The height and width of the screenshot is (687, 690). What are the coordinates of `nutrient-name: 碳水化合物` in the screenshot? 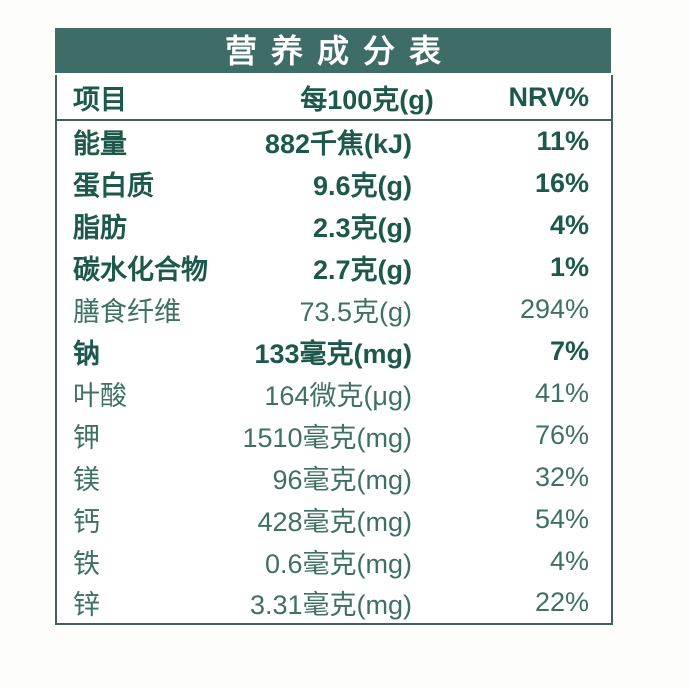 It's located at (140, 269).